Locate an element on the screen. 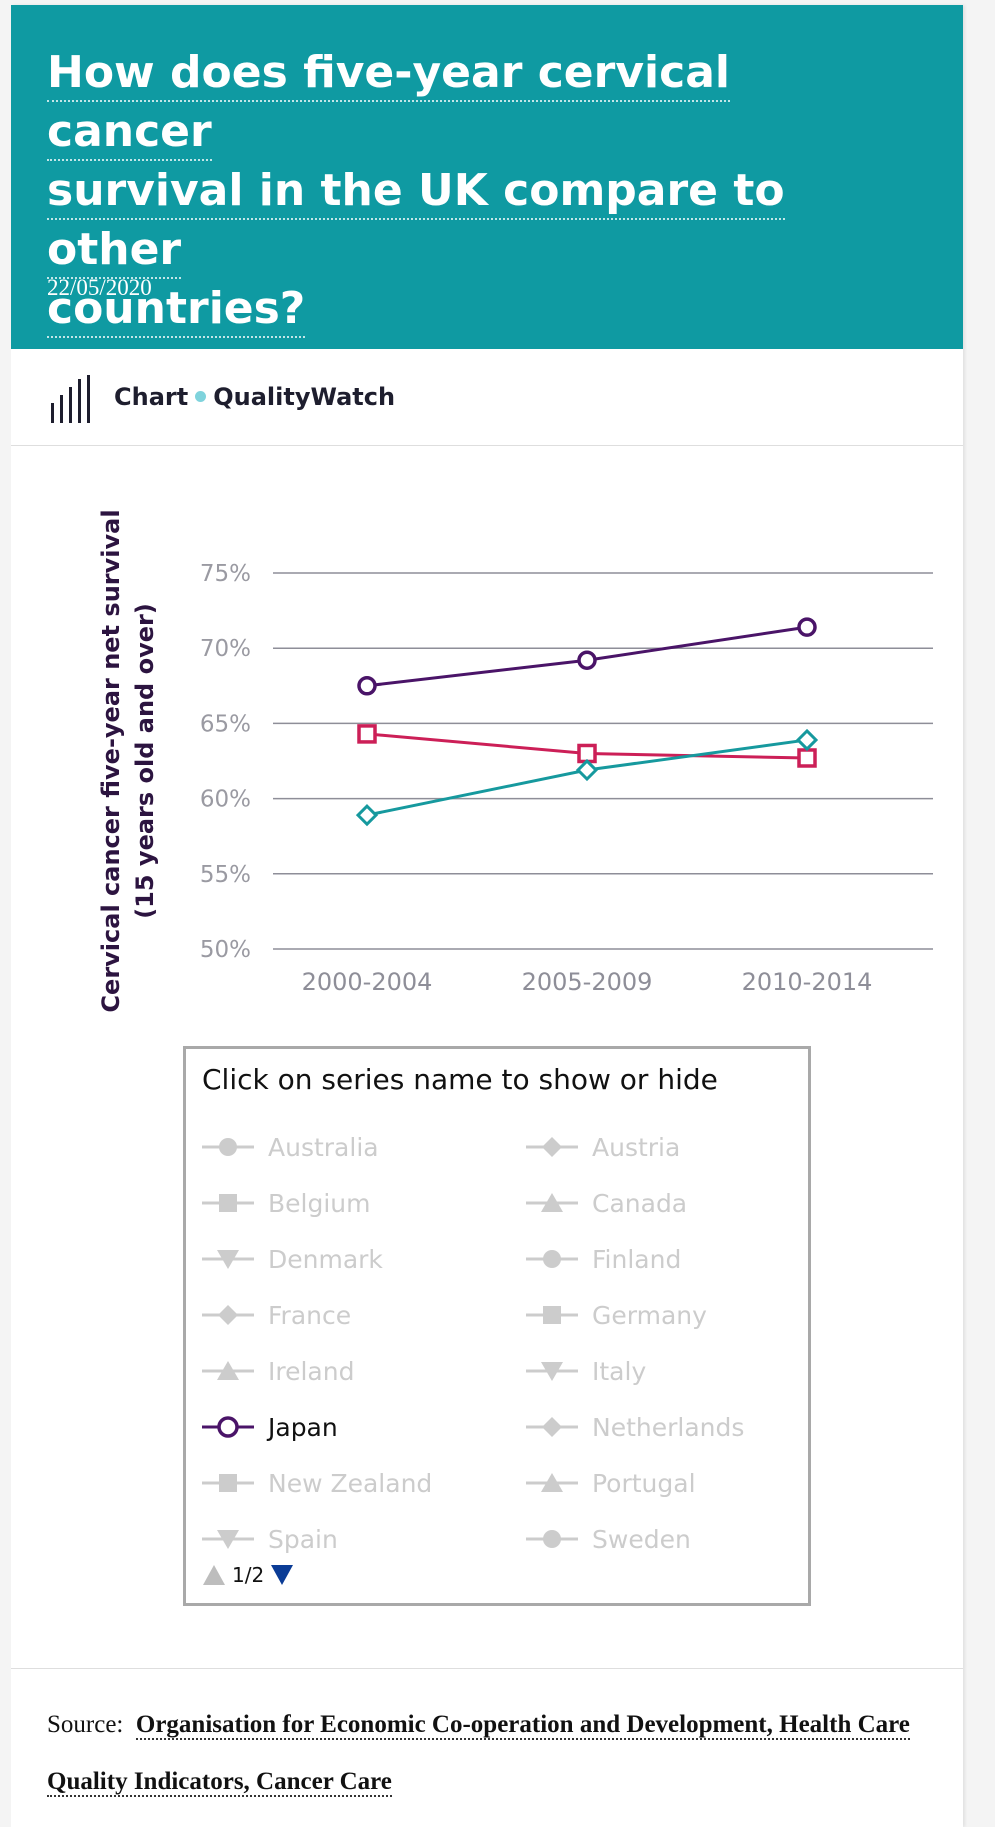 Image resolution: width=995 pixels, height=1827 pixels. x-tick-label: 2010-2014 is located at coordinates (807, 982).